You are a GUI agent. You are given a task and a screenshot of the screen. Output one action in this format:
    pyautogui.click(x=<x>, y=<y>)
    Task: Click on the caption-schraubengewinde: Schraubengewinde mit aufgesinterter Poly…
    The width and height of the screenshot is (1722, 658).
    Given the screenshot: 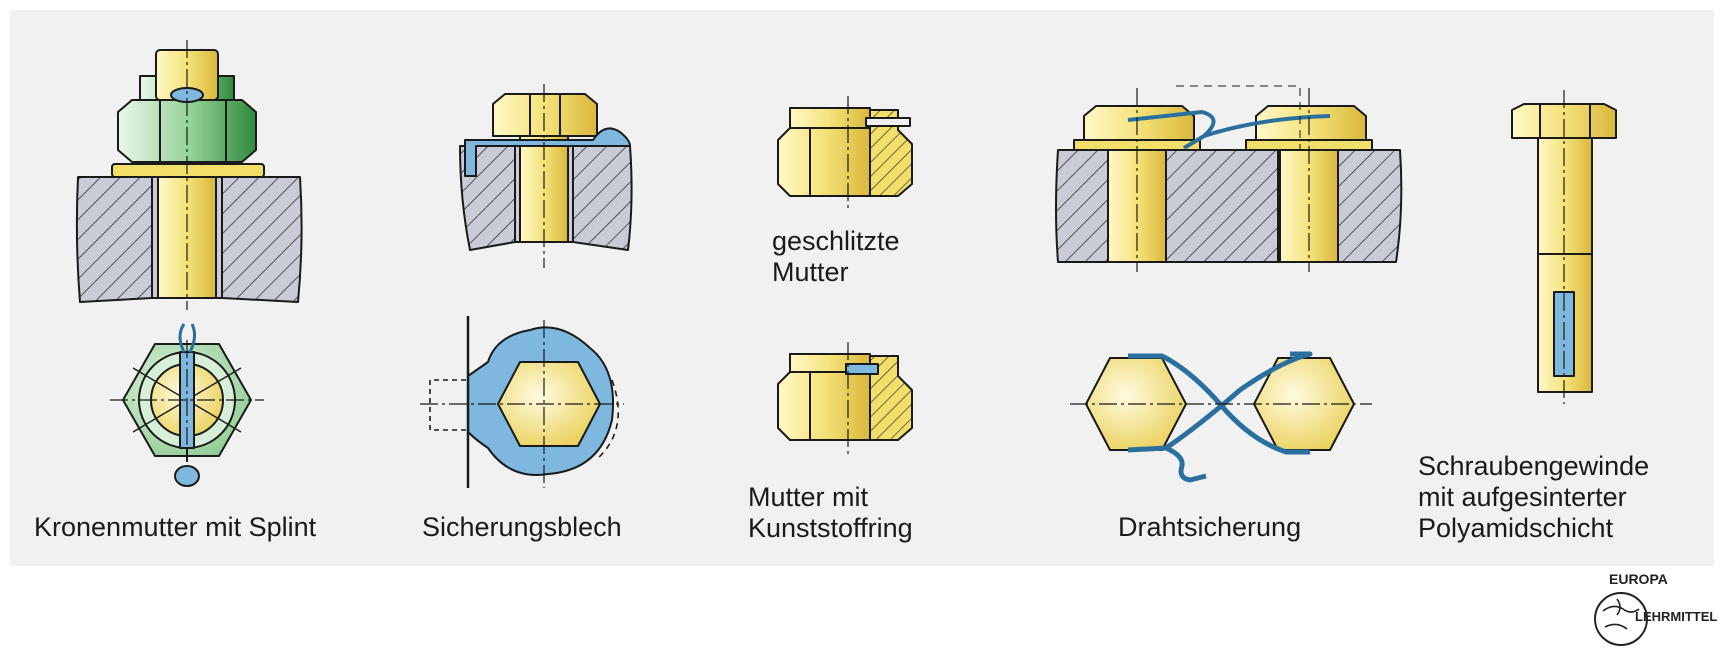 What is the action you would take?
    pyautogui.click(x=1534, y=497)
    